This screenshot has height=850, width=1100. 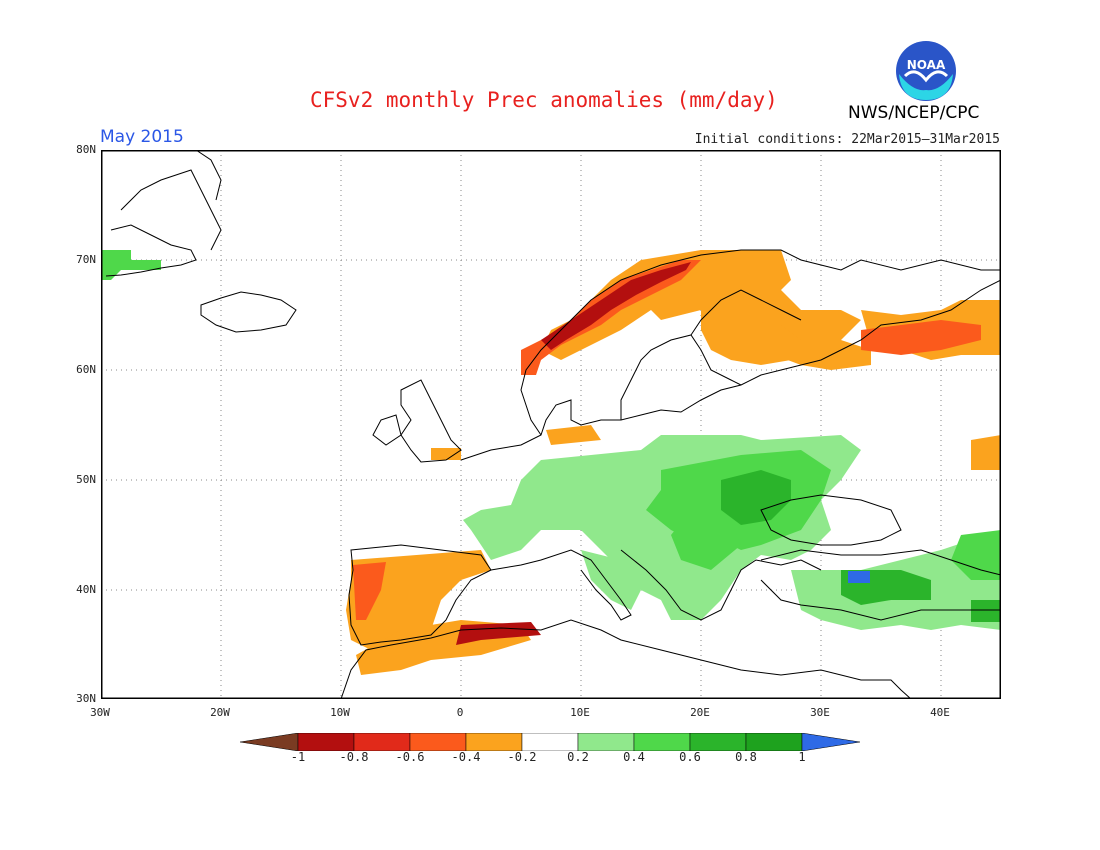 What do you see at coordinates (86, 149) in the screenshot?
I see `lat-label-80n: 80N` at bounding box center [86, 149].